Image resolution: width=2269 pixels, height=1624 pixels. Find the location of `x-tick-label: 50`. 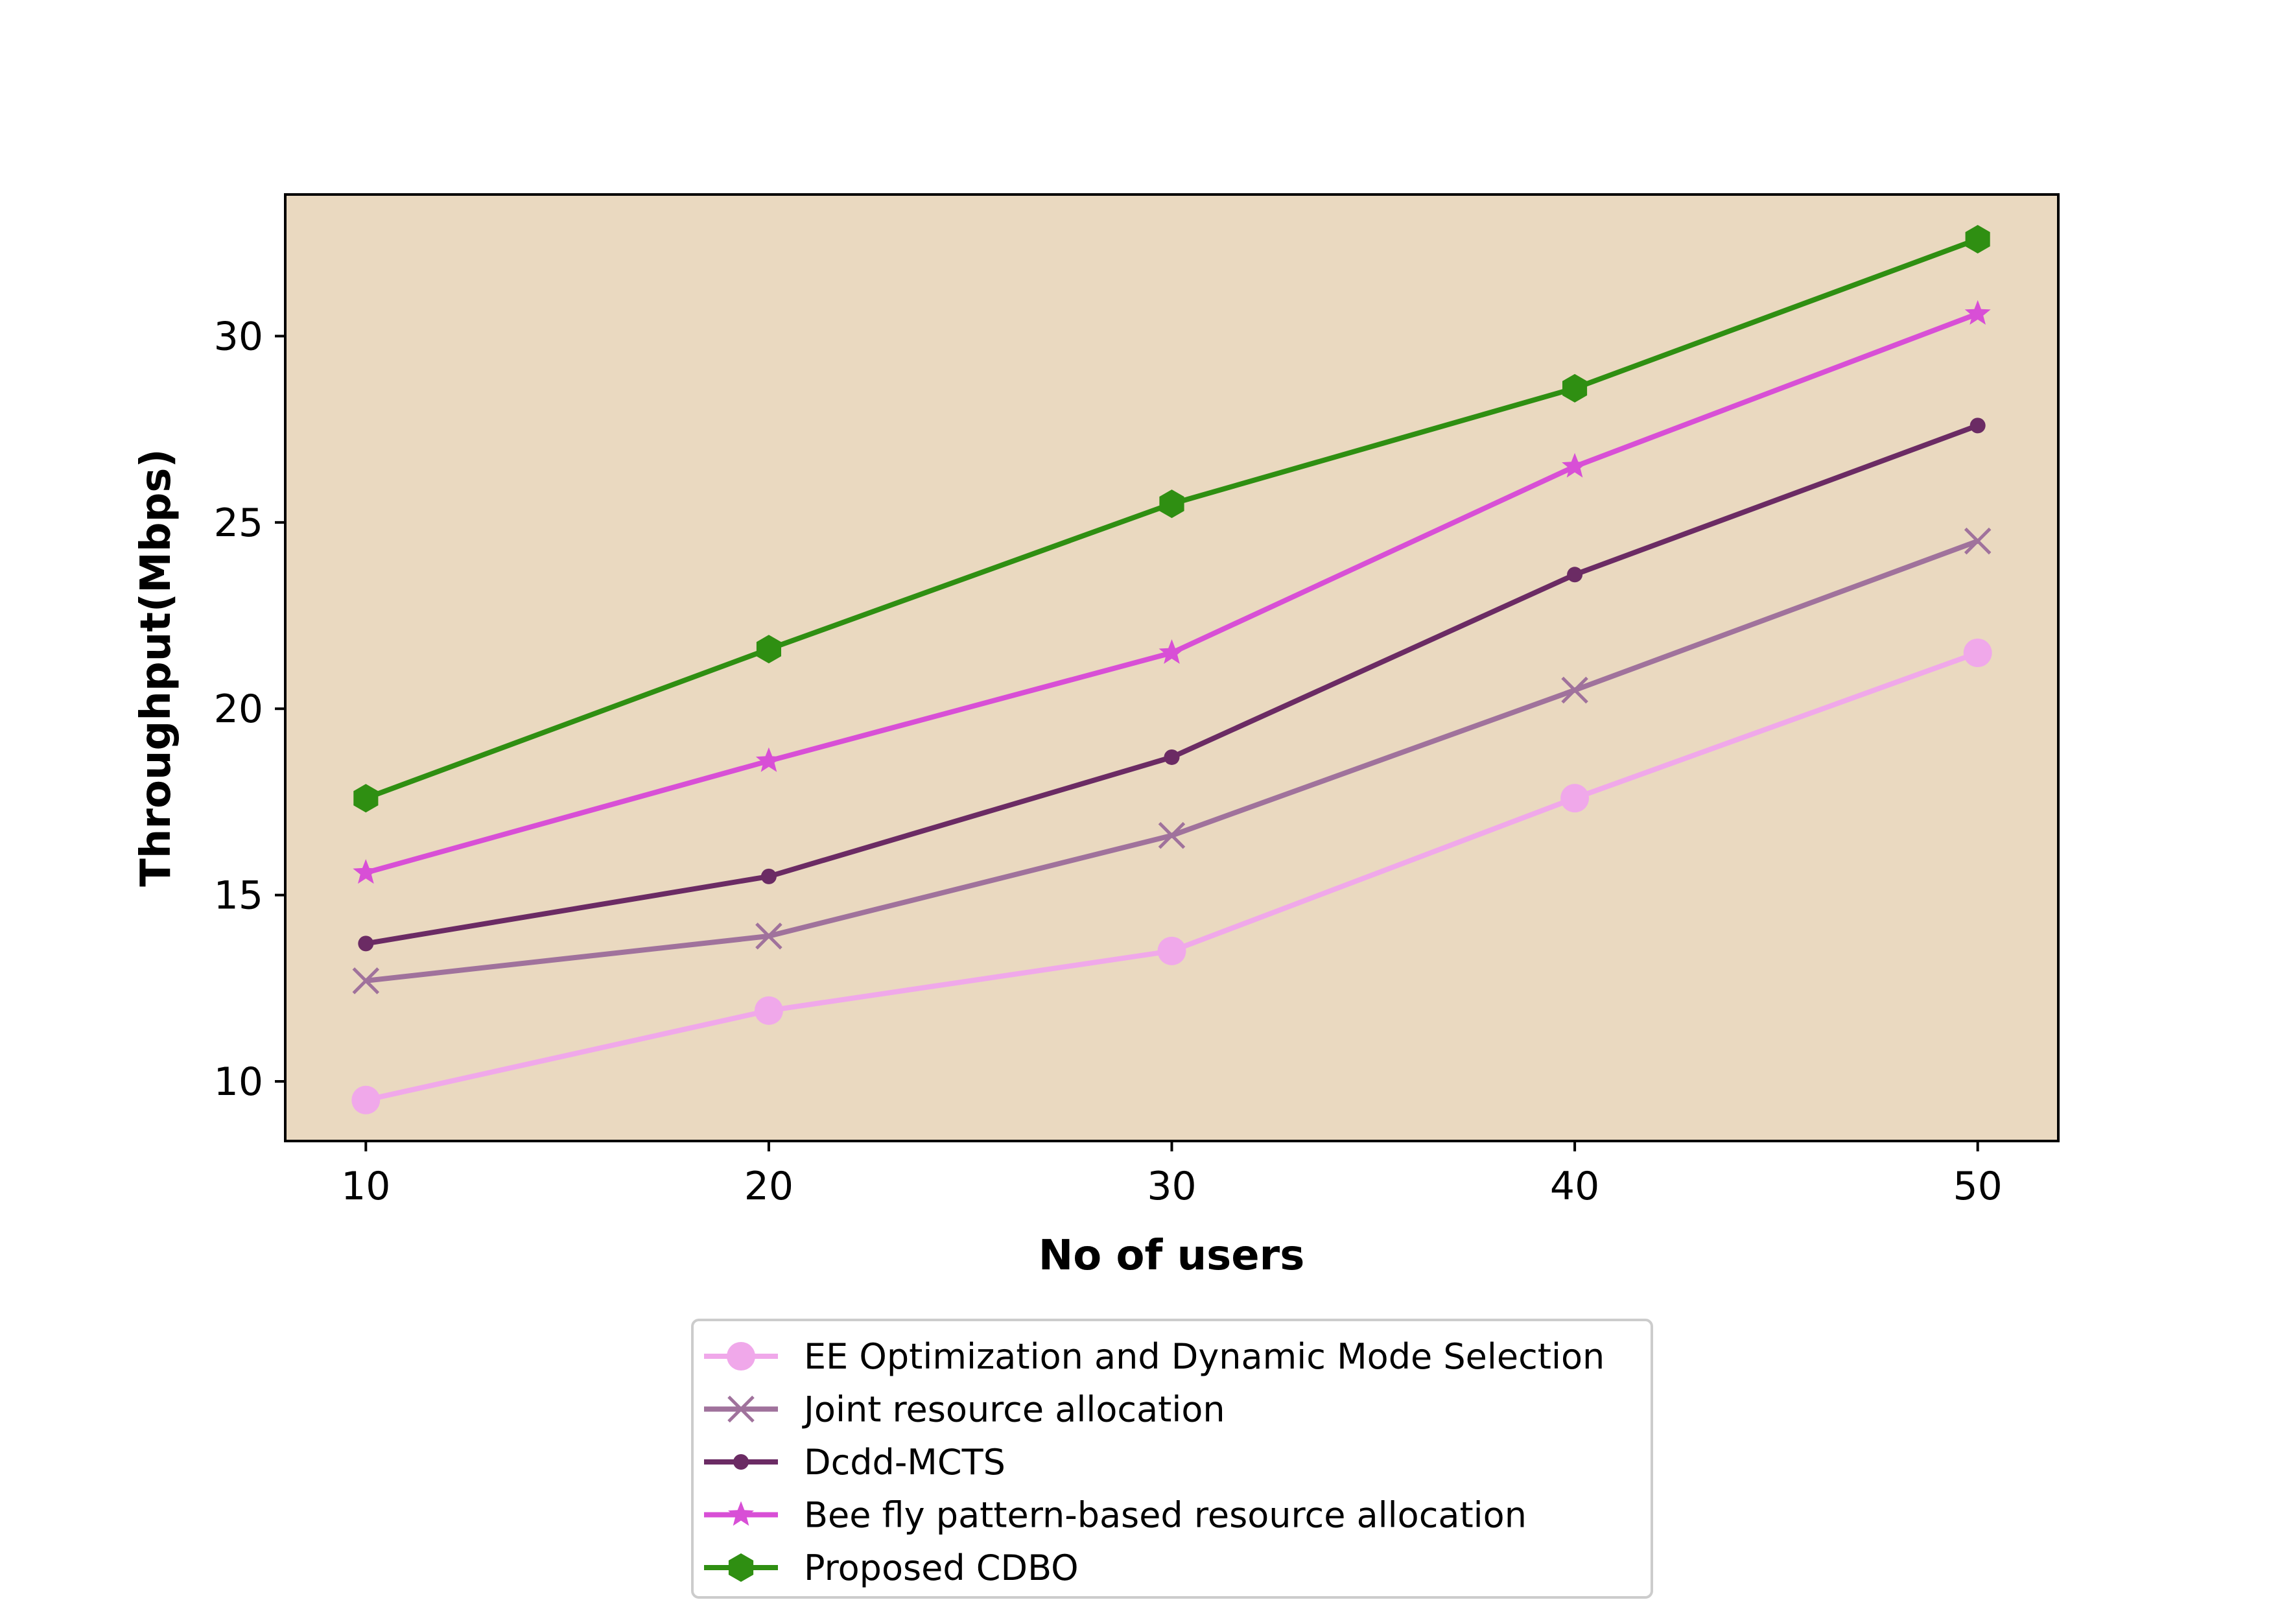

x-tick-label: 50 is located at coordinates (1978, 1186).